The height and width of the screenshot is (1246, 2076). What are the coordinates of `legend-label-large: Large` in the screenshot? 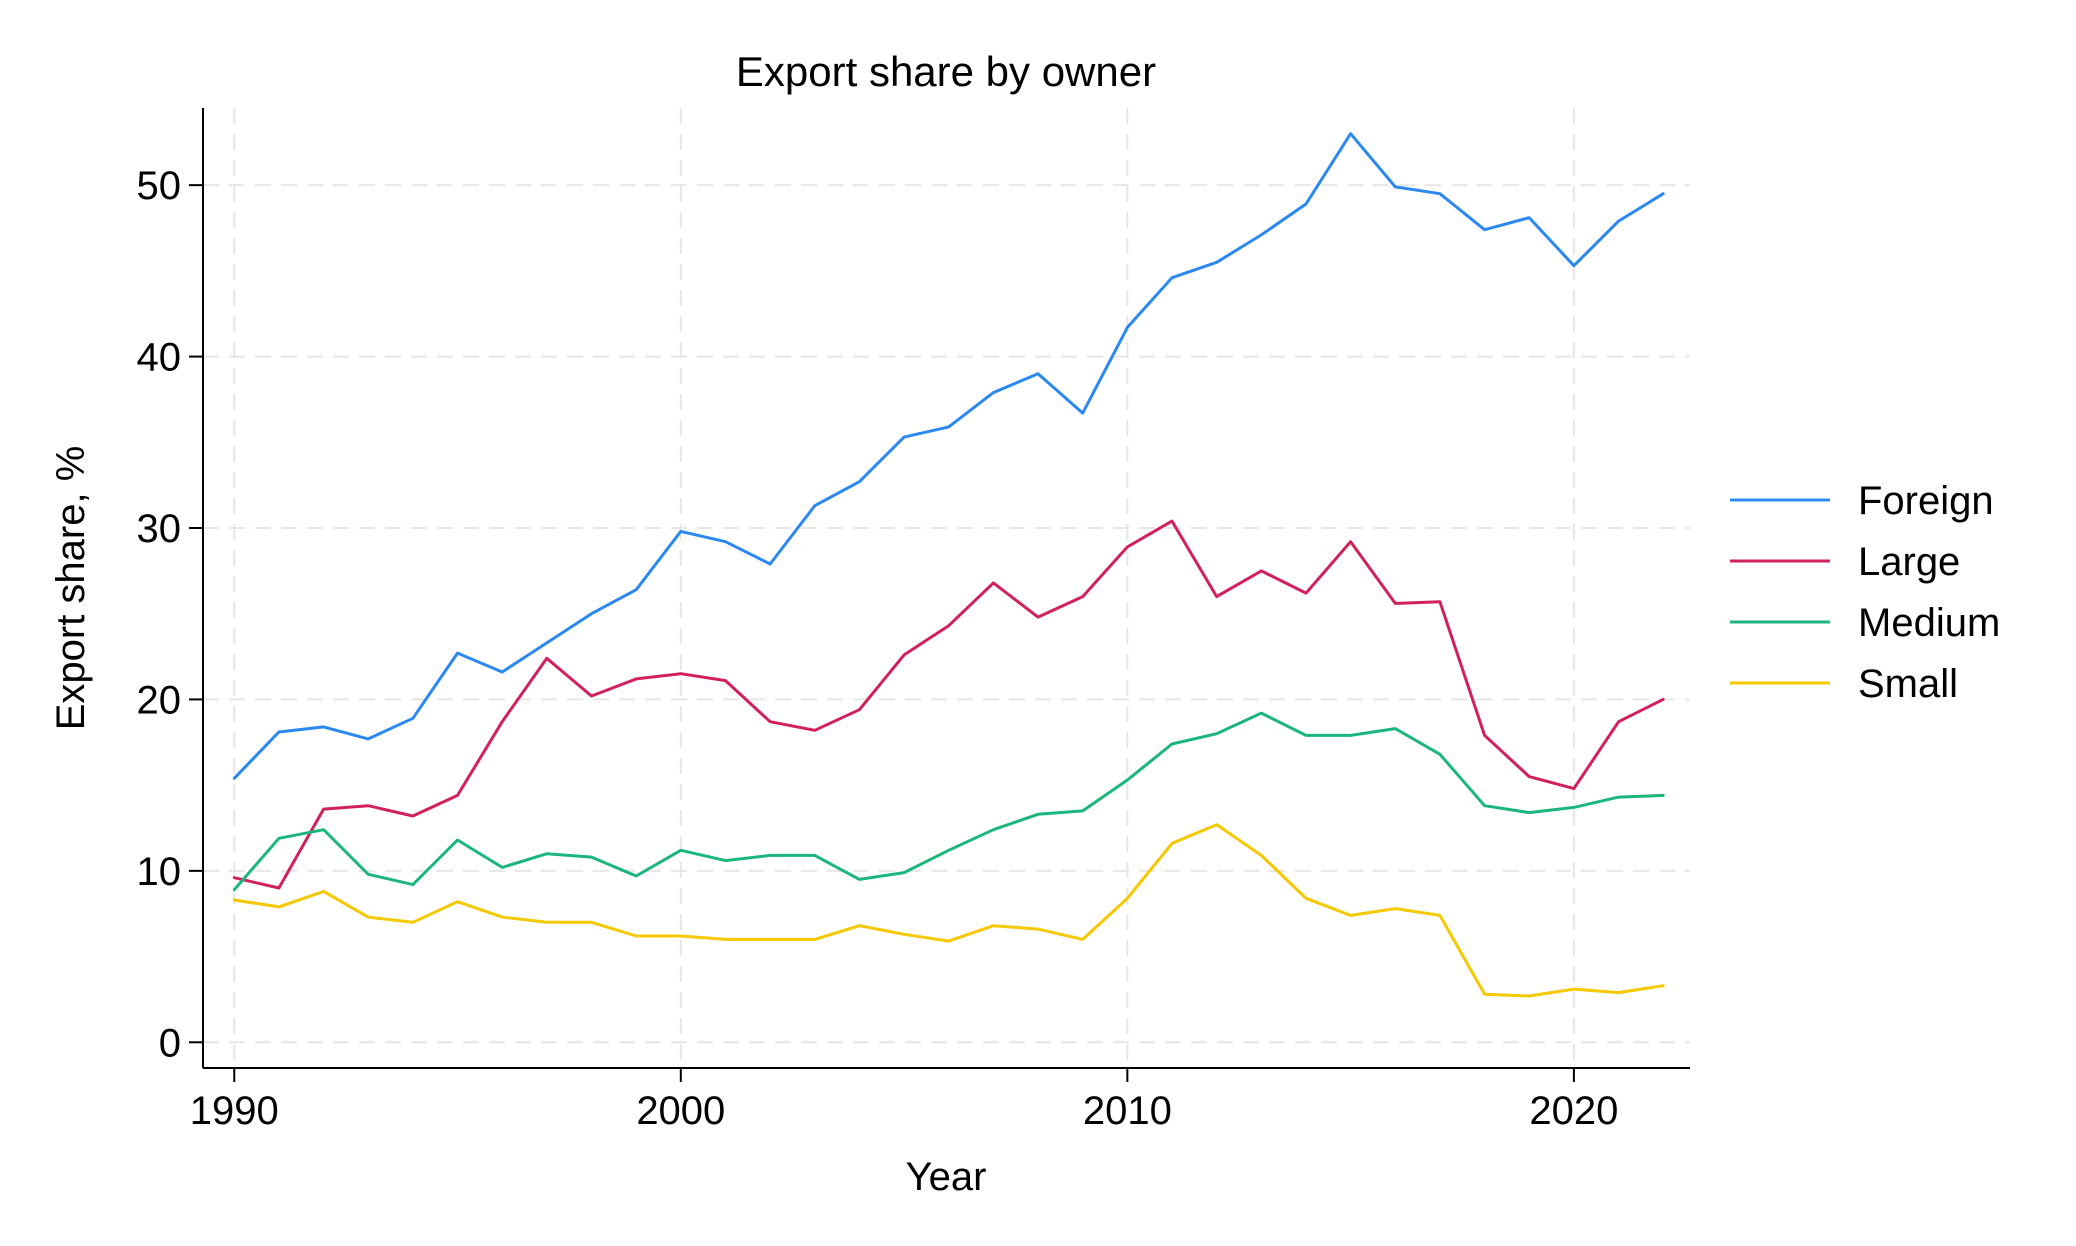 It's located at (1909, 562).